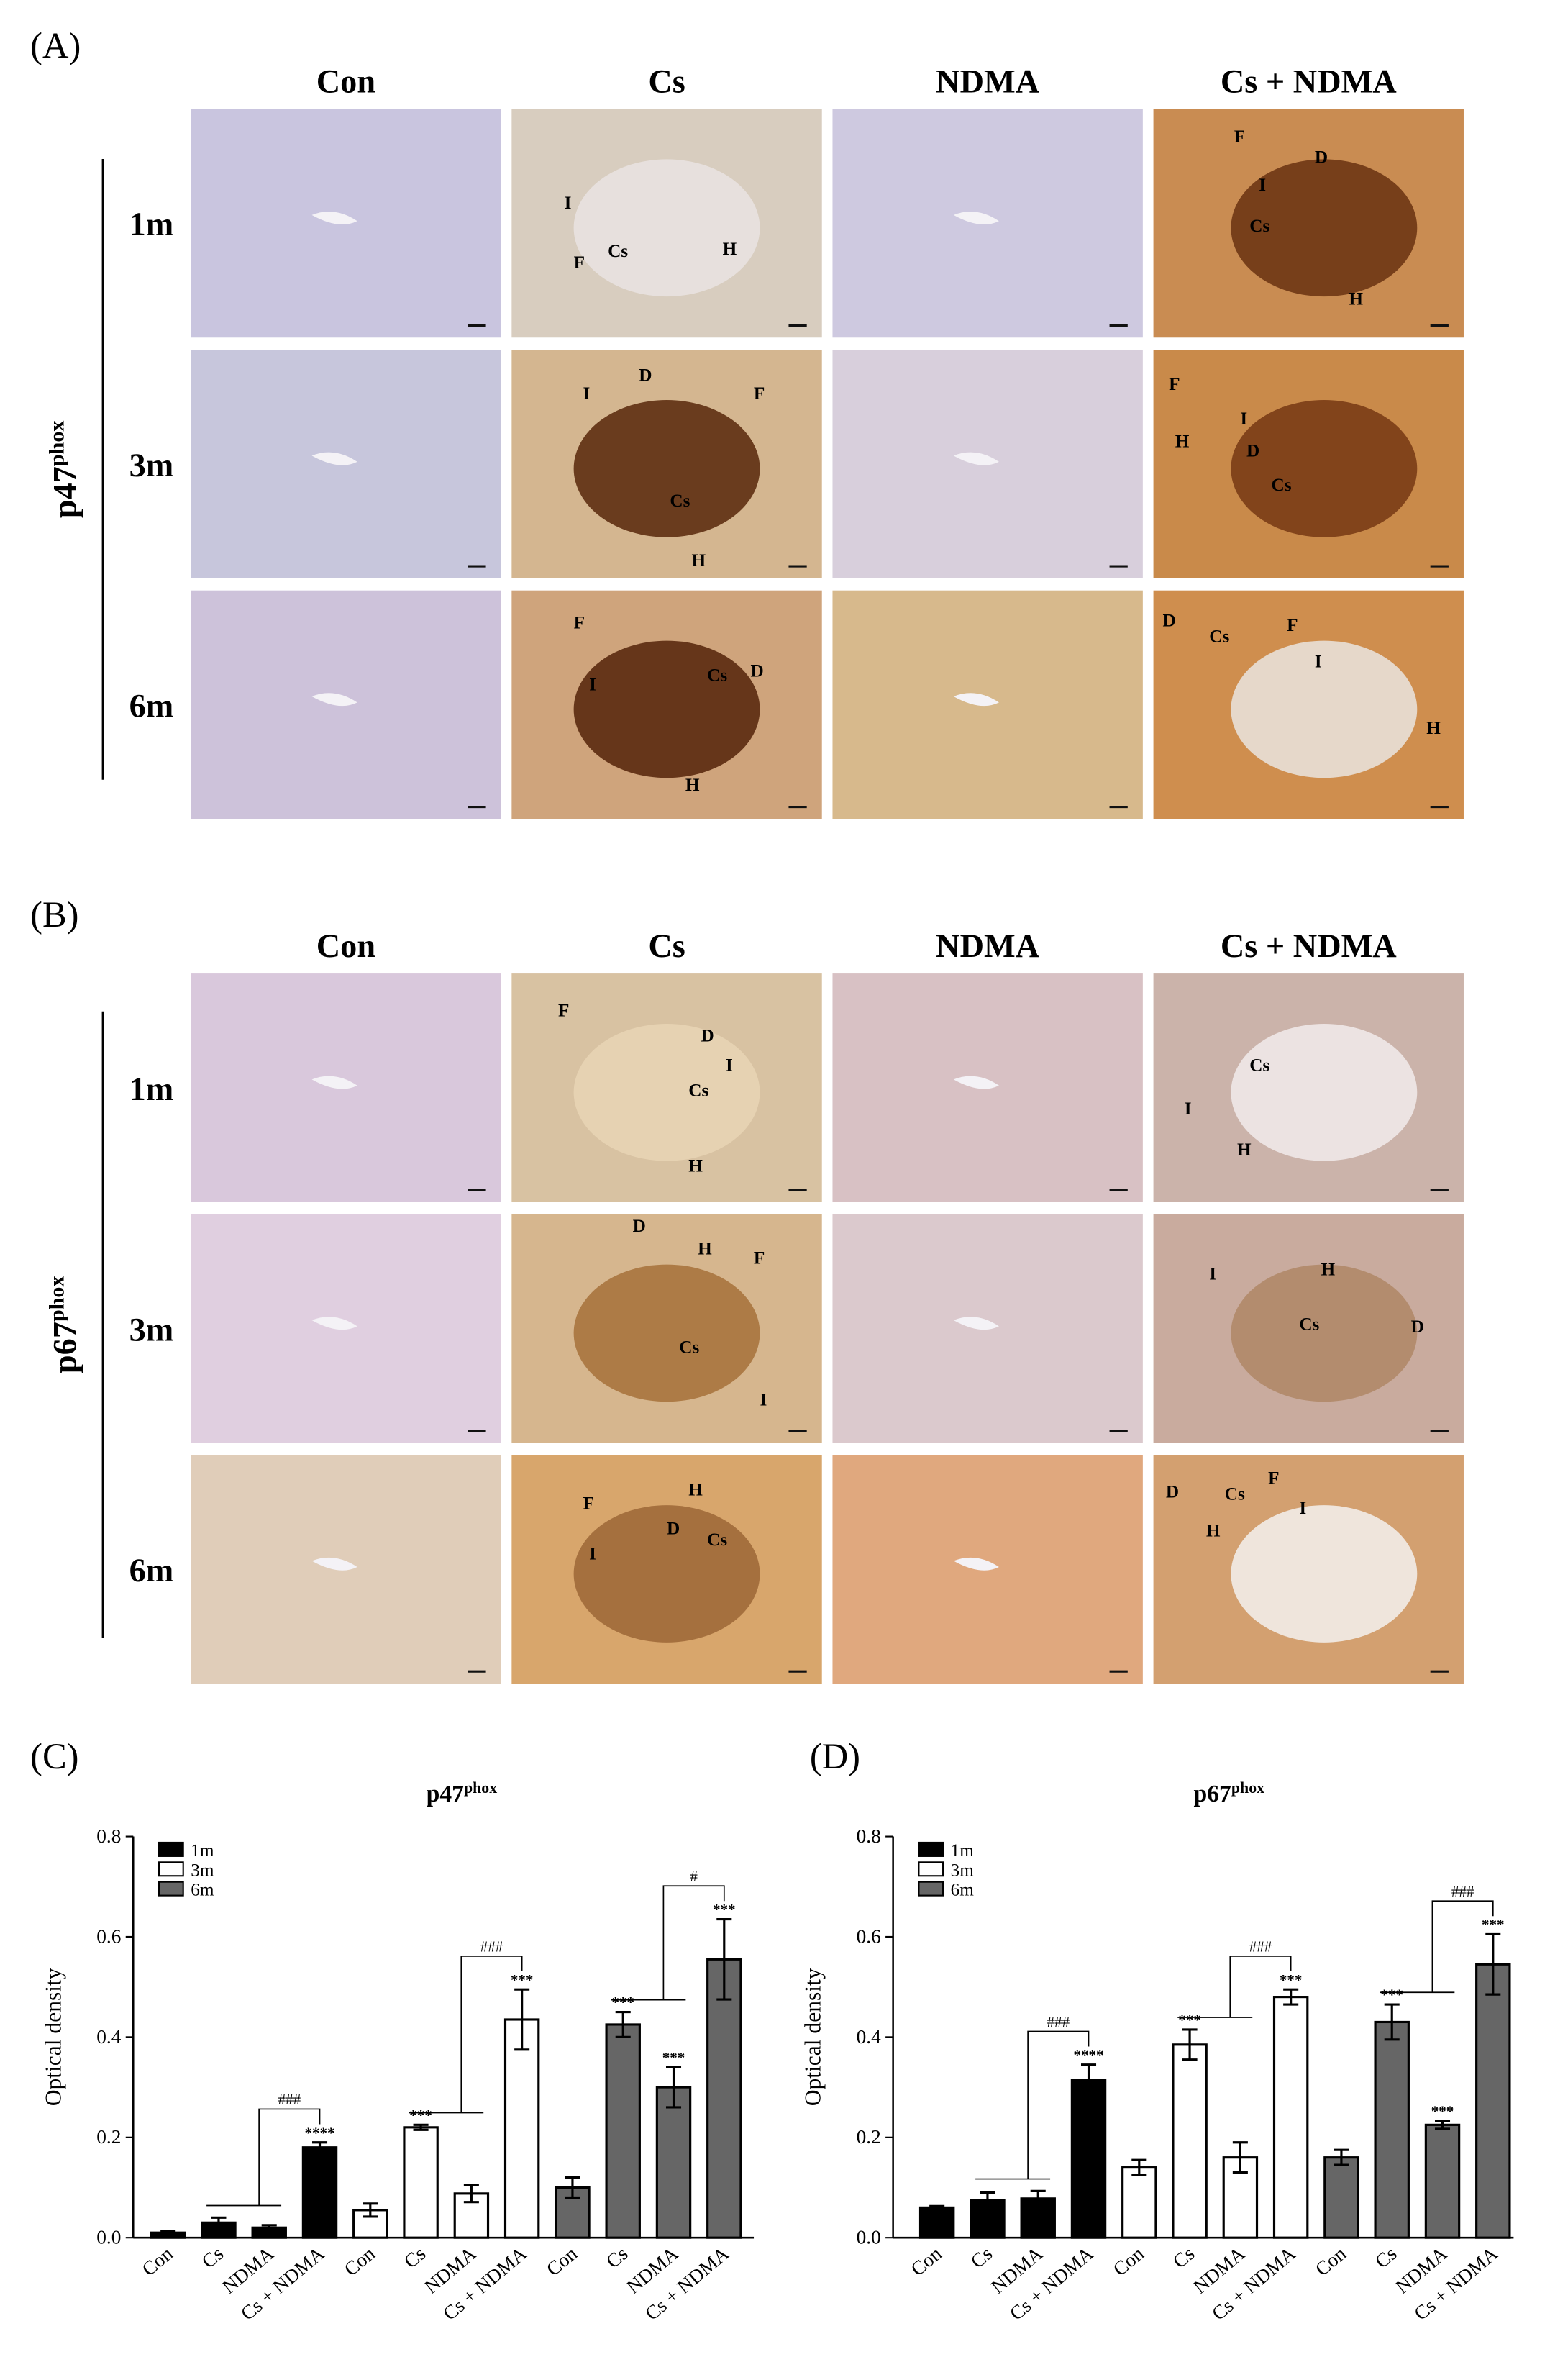 The height and width of the screenshot is (2380, 1550). I want to click on panel-label: (A), so click(56, 45).